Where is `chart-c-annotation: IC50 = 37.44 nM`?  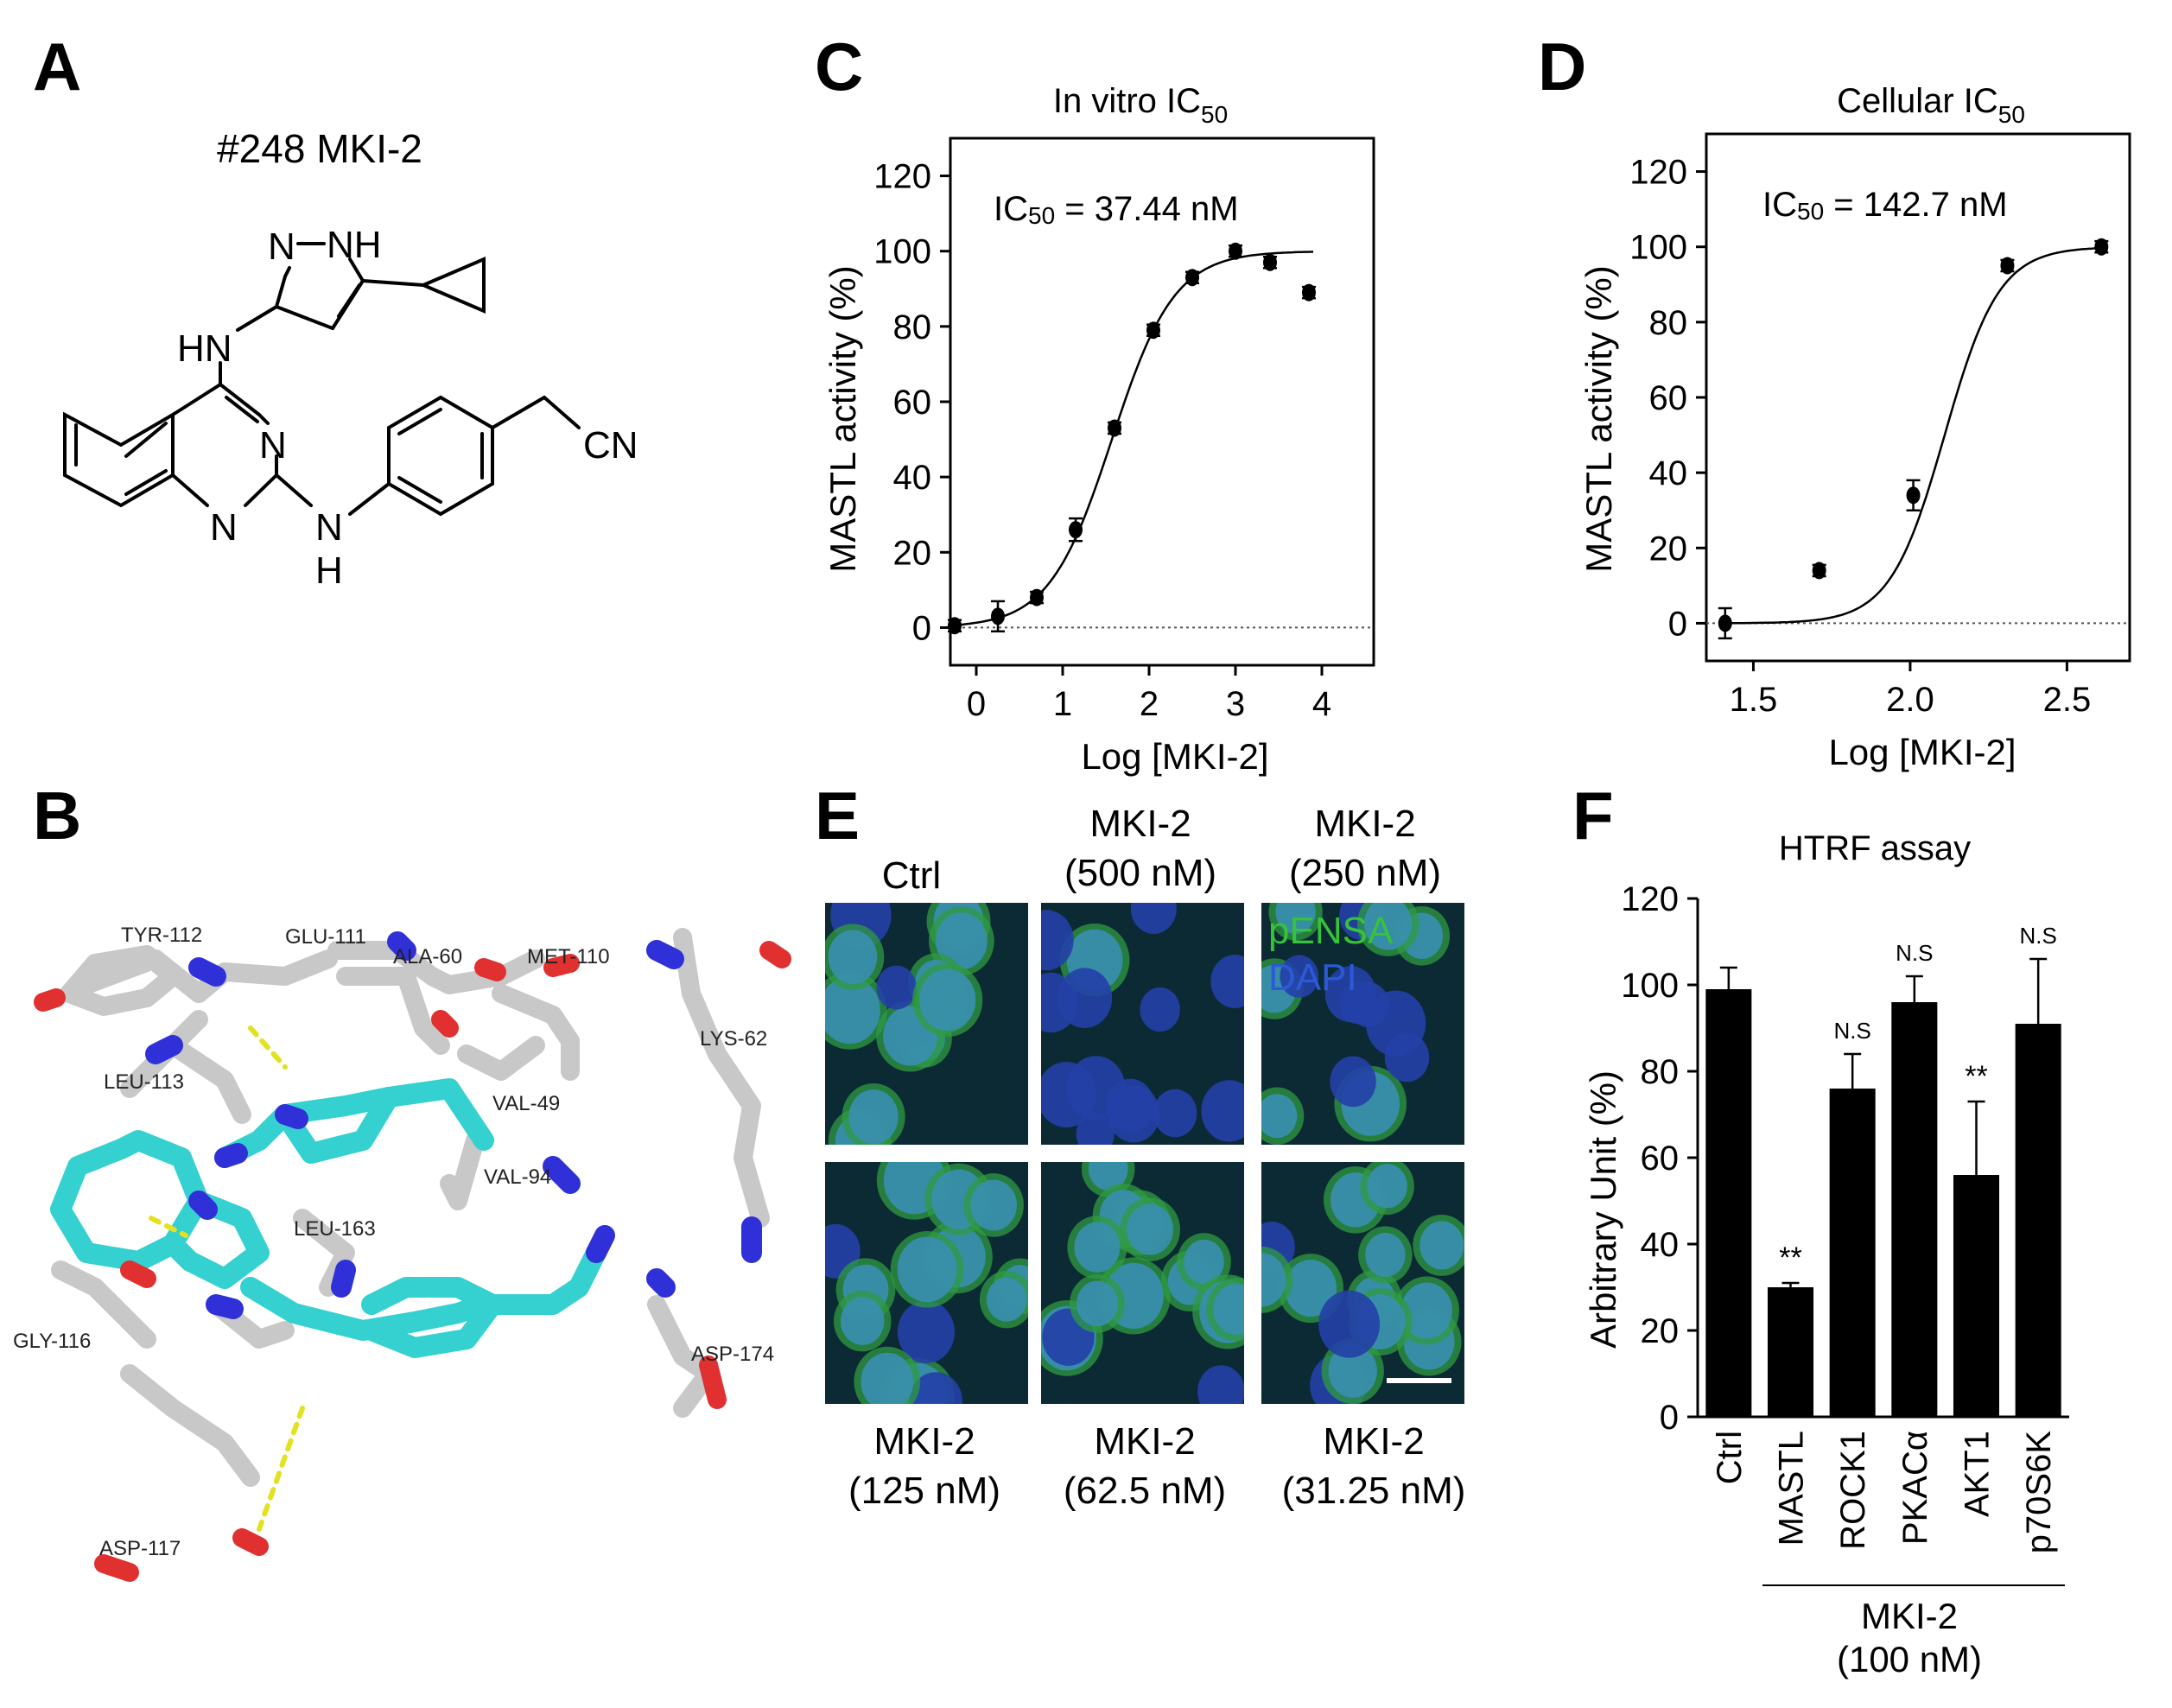
chart-c-annotation: IC50 = 37.44 nM is located at coordinates (1116, 209).